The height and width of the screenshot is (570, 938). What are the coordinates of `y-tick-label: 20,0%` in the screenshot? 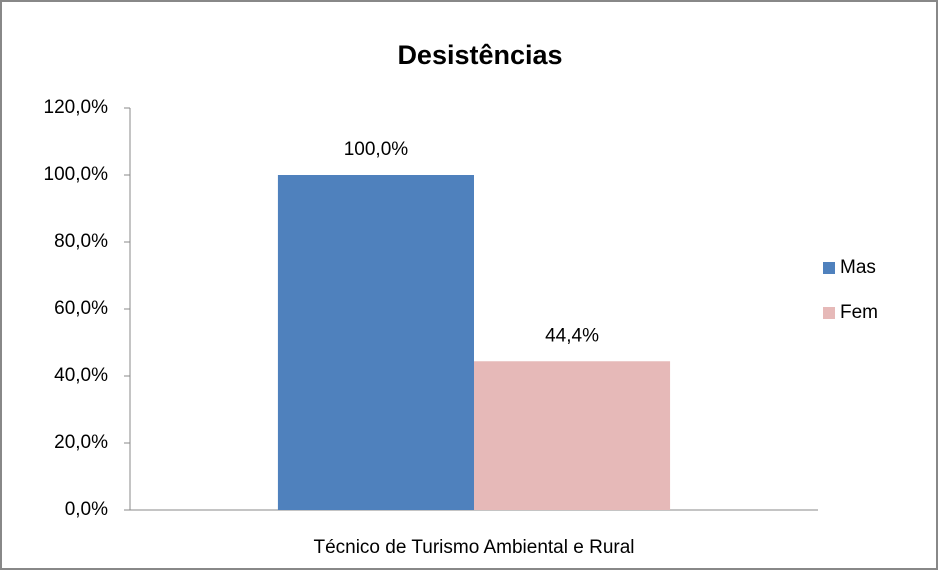 It's located at (81, 442).